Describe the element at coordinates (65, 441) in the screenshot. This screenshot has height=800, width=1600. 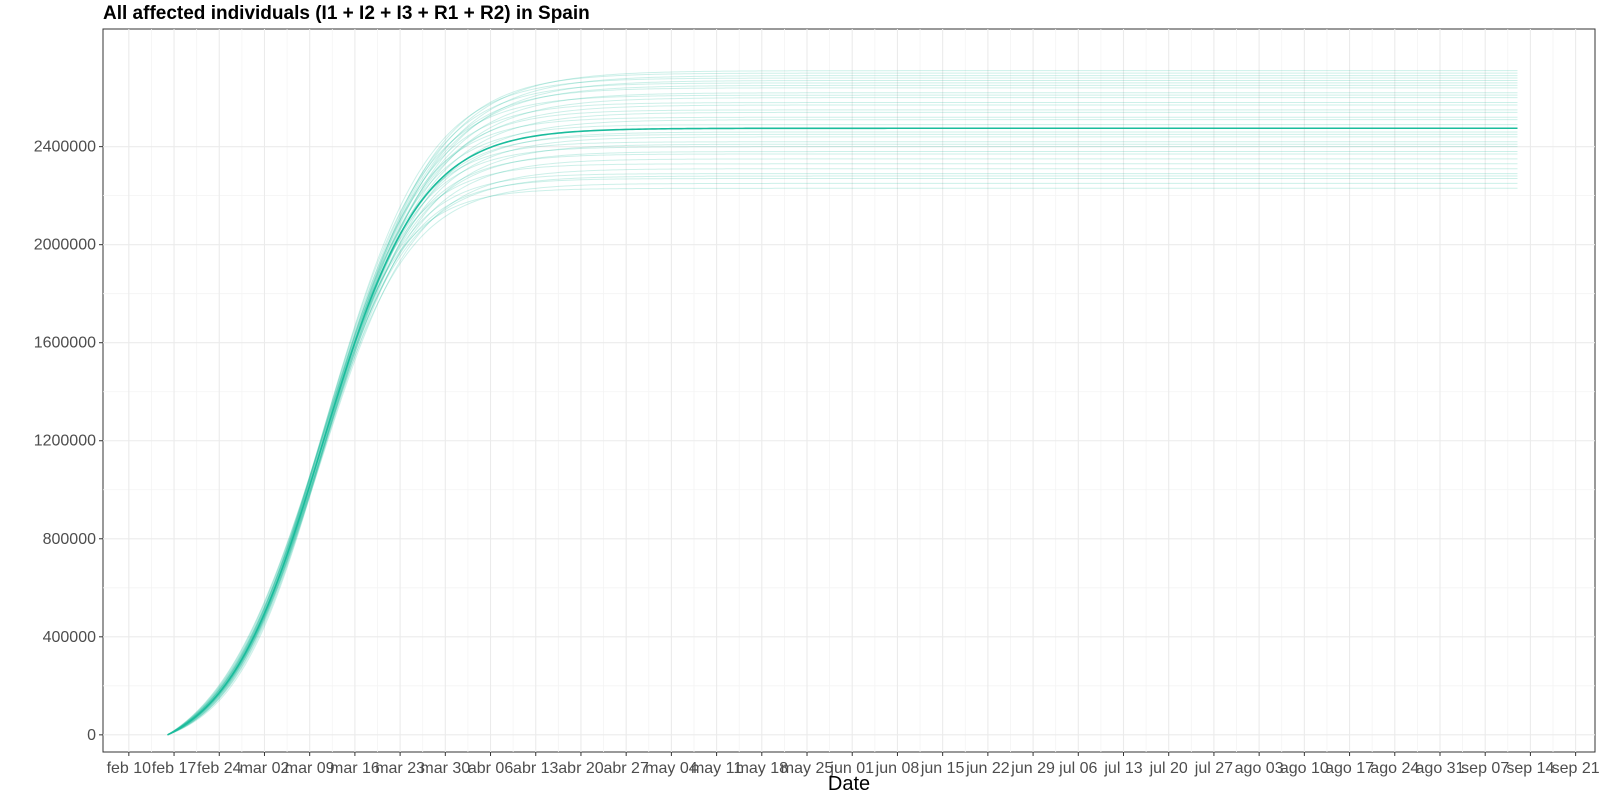
I see `y-tick-label: 1200000` at that location.